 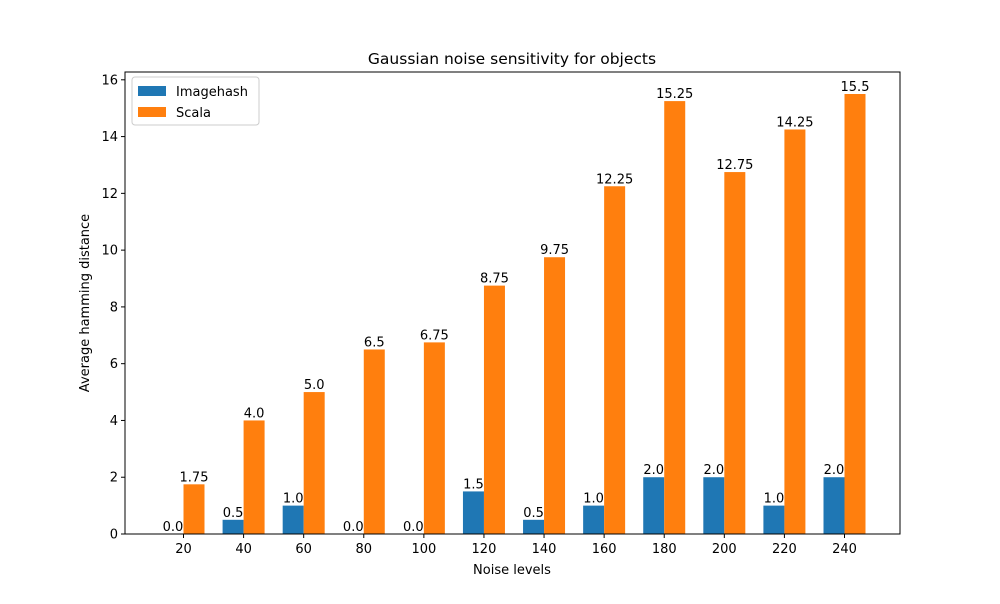 I want to click on x-tick-label-60: 60, so click(x=303, y=549).